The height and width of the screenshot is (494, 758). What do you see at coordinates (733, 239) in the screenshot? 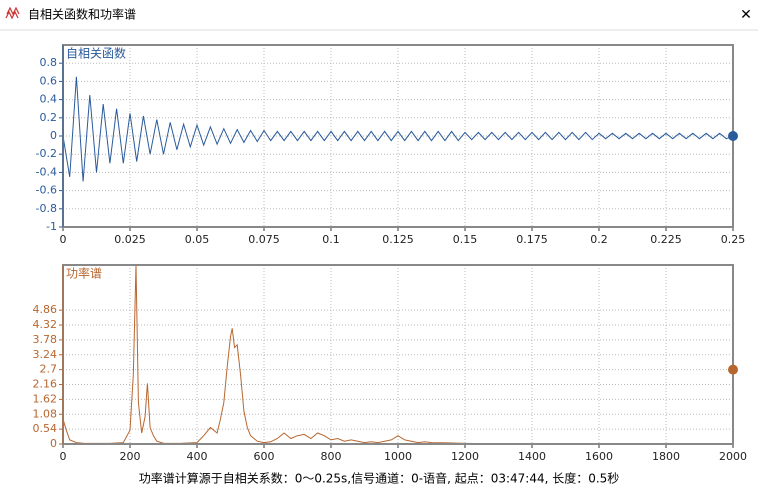
I see `x-tick-label: 0.25` at bounding box center [733, 239].